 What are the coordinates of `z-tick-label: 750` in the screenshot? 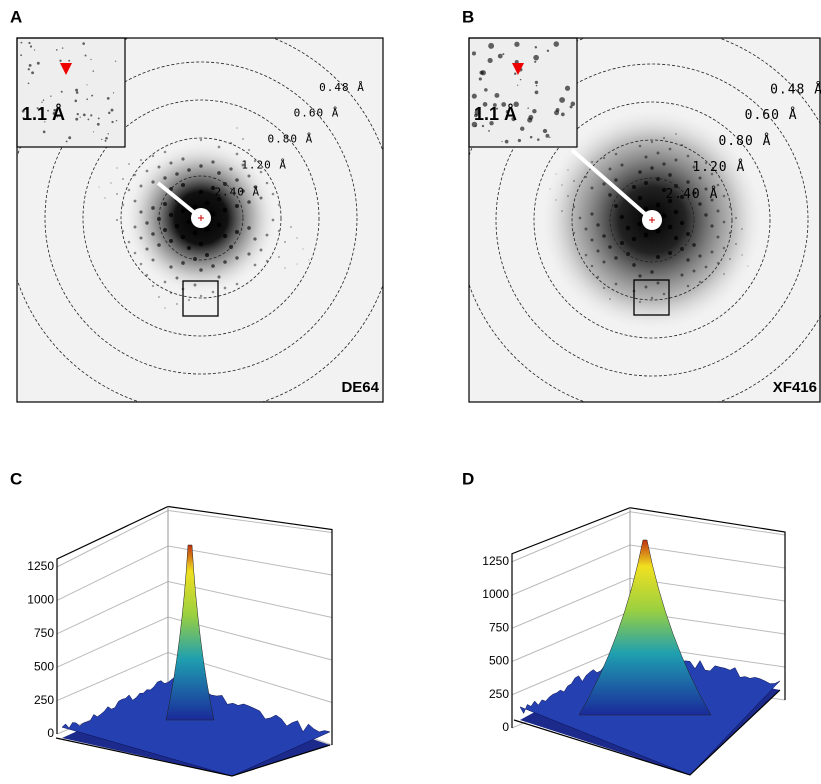 It's located at (499, 627).